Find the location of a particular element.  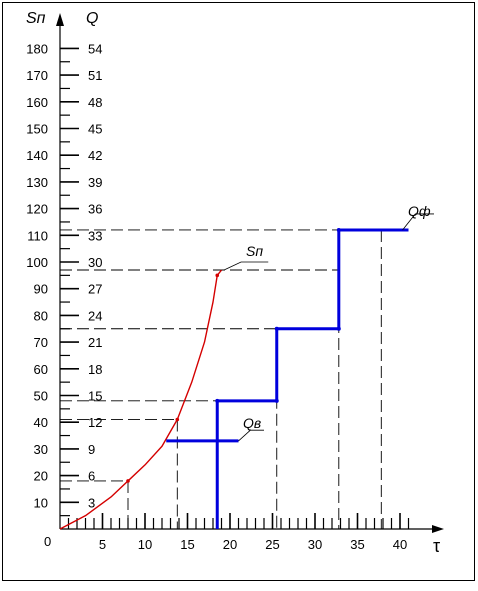

x-tick-label: 35 is located at coordinates (357, 544).